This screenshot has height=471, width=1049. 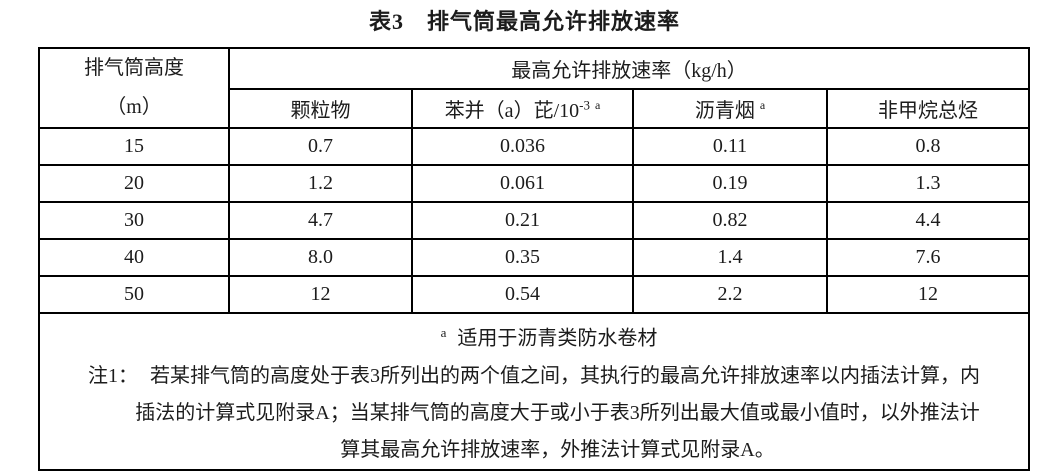 What do you see at coordinates (134, 68) in the screenshot?
I see `stack-height-label: 排气筒高度` at bounding box center [134, 68].